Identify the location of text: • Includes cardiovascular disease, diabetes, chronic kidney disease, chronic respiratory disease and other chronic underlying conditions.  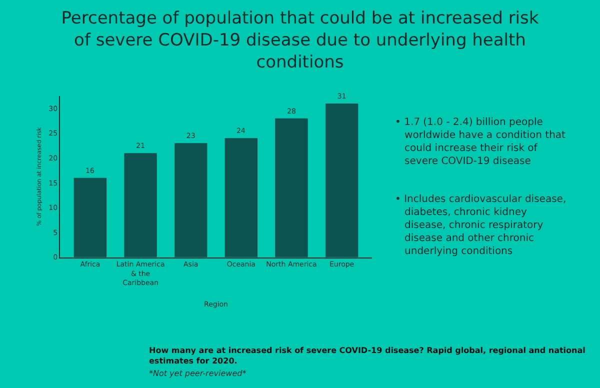
(480, 225).